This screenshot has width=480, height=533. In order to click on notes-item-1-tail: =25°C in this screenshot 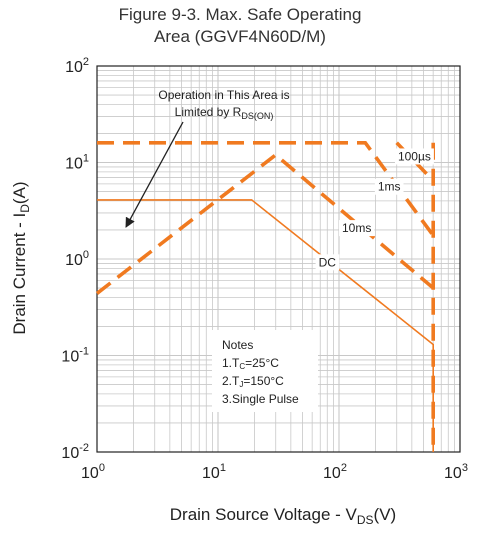, I will do `click(262, 363)`.